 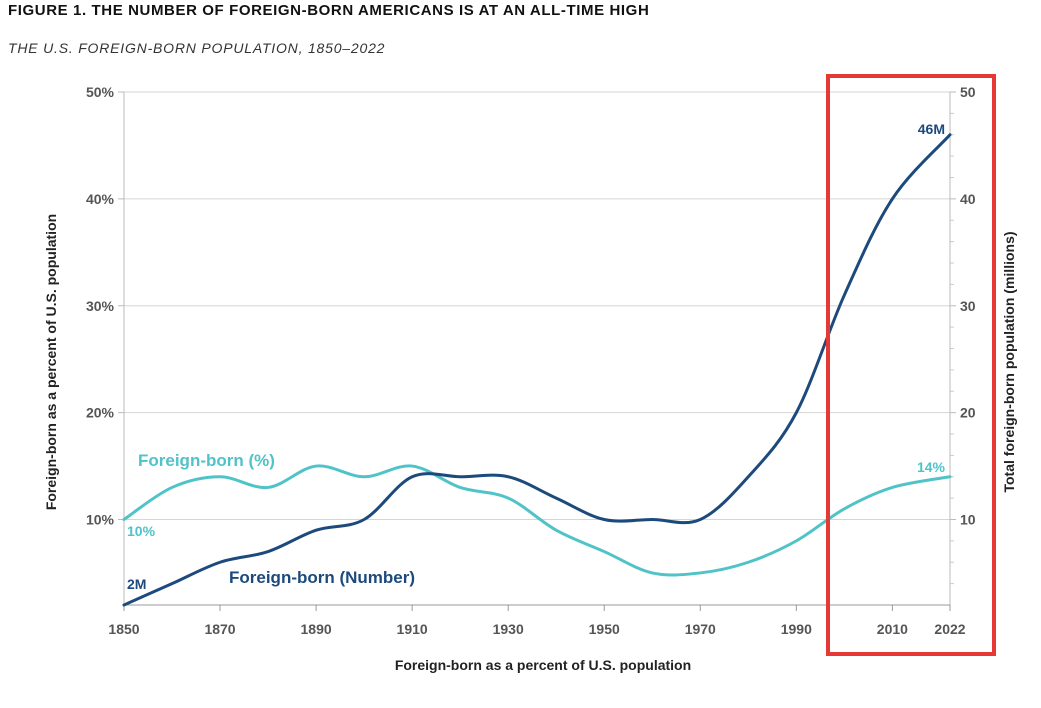 What do you see at coordinates (100, 92) in the screenshot?
I see `y-left-tick-label: 50%` at bounding box center [100, 92].